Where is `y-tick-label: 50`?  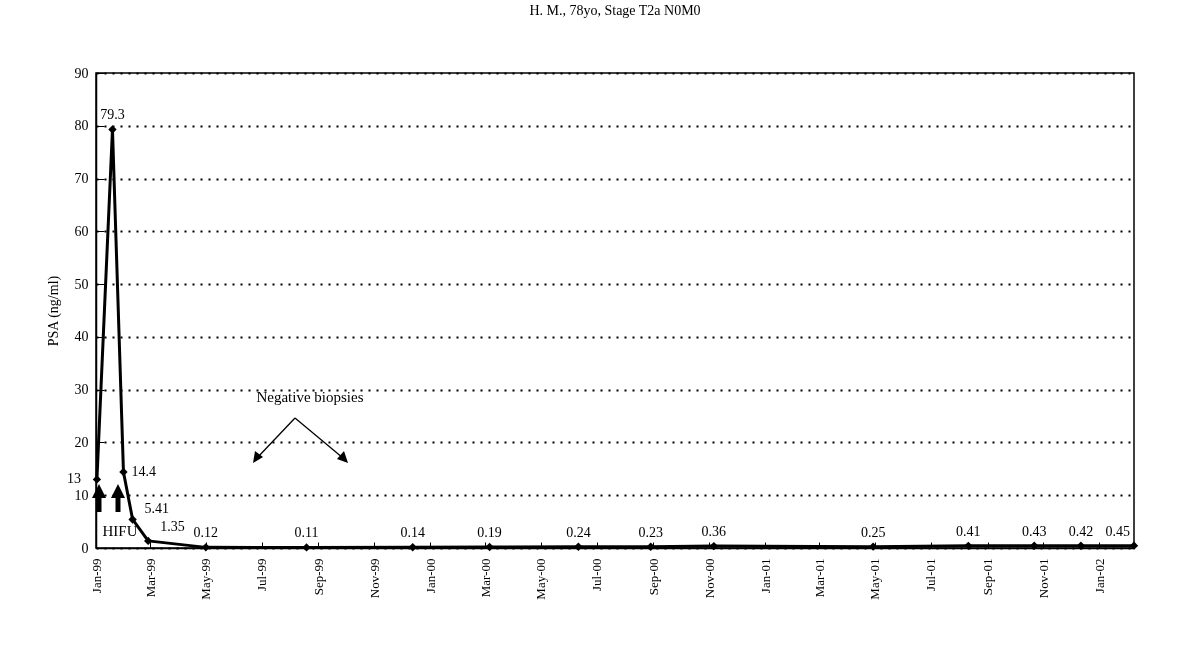 y-tick-label: 50 is located at coordinates (81, 284).